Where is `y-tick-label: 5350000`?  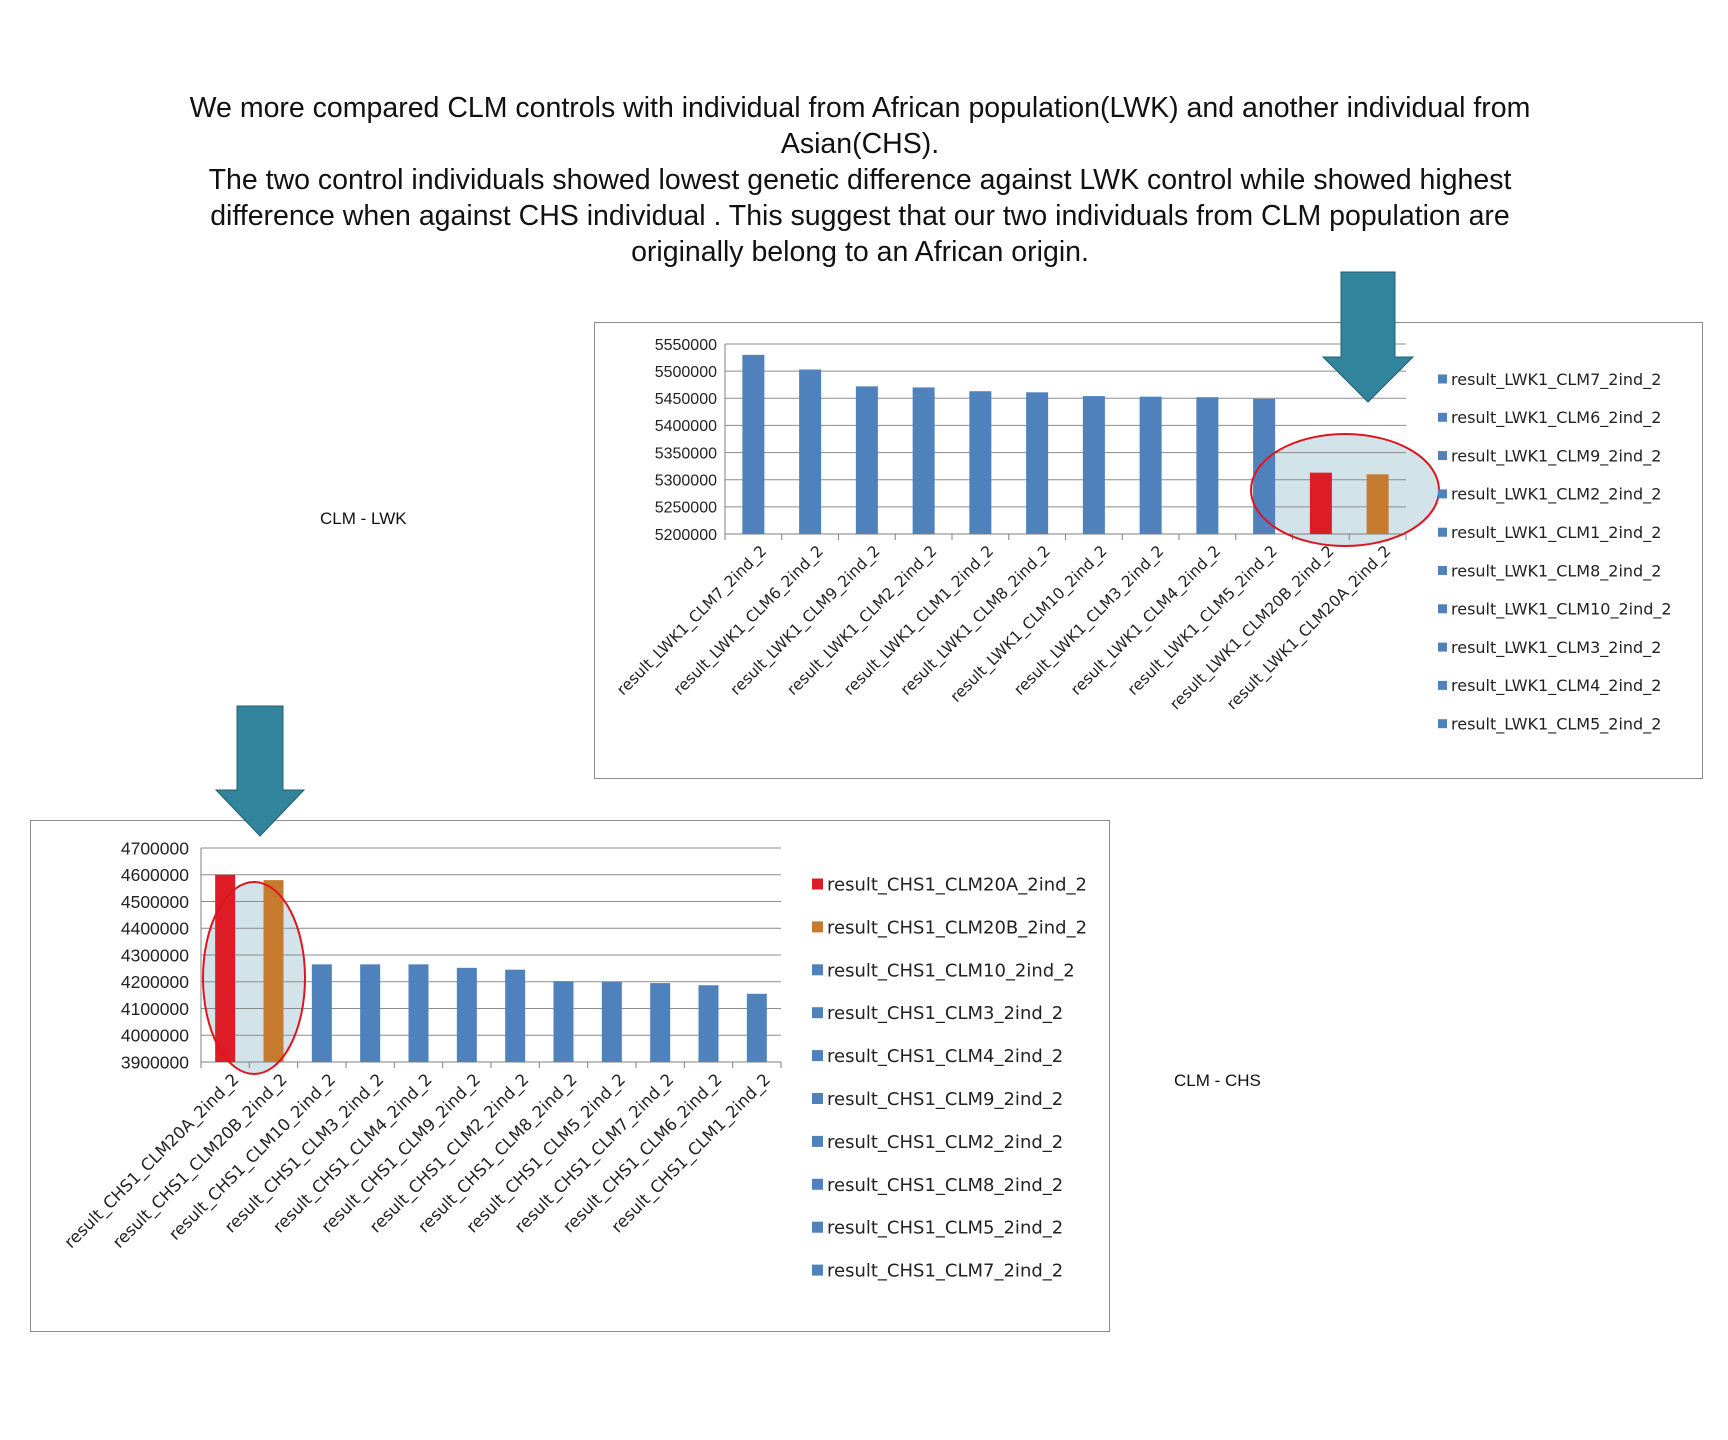 y-tick-label: 5350000 is located at coordinates (686, 453).